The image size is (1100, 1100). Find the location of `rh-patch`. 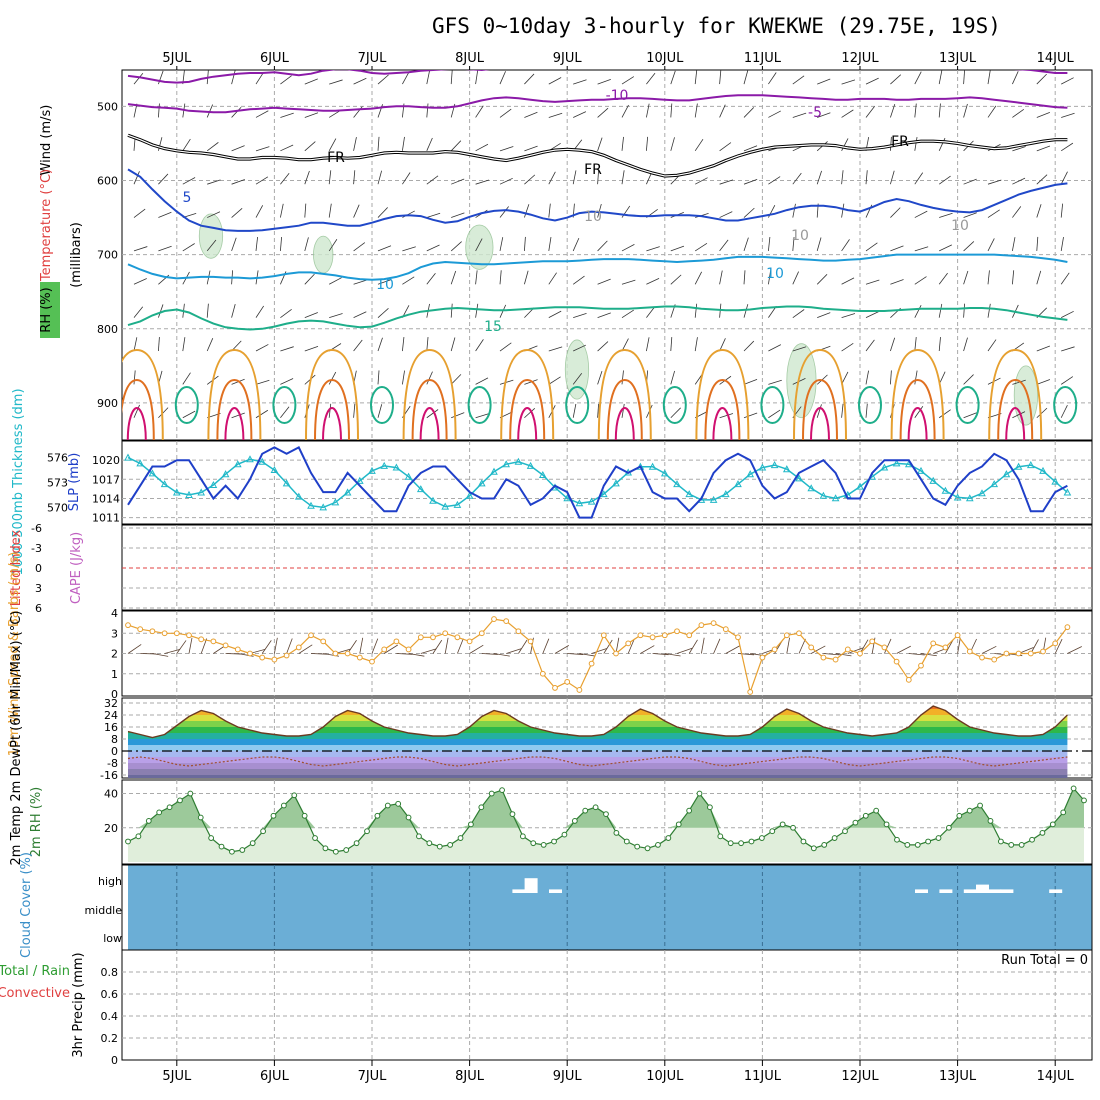

rh-patch is located at coordinates (323, 254).